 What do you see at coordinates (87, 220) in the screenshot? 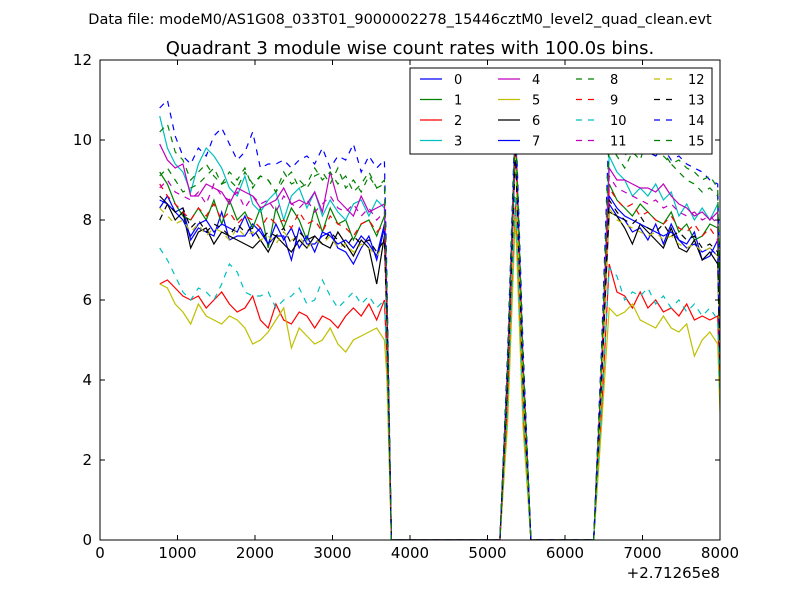
I see `y-tick-label: 8` at bounding box center [87, 220].